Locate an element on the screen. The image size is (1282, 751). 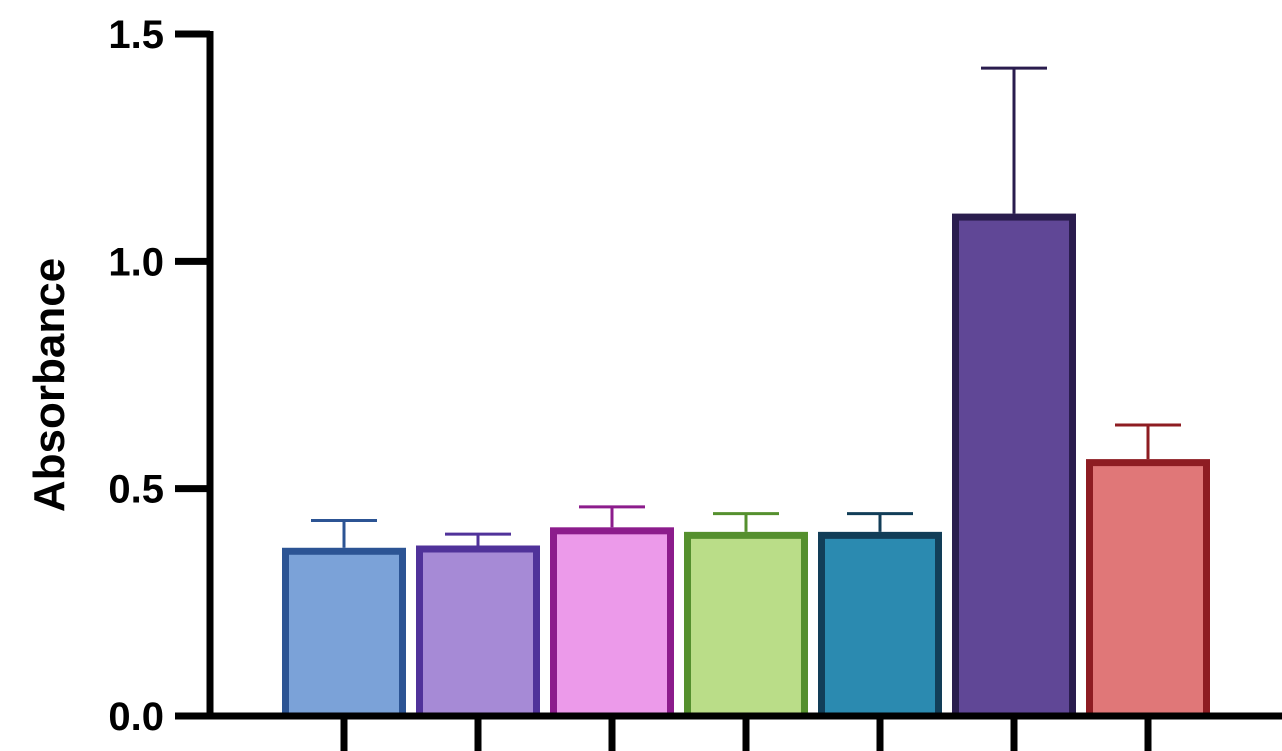
labels-layer: 0.0 0.5 1.0 1.5 Absorbance is located at coordinates (94, 376).